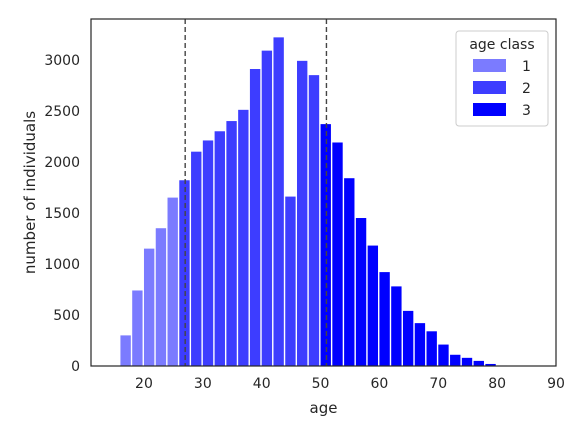 This screenshot has height=436, width=581. I want to click on y-tick-label: 1000, so click(62, 265).